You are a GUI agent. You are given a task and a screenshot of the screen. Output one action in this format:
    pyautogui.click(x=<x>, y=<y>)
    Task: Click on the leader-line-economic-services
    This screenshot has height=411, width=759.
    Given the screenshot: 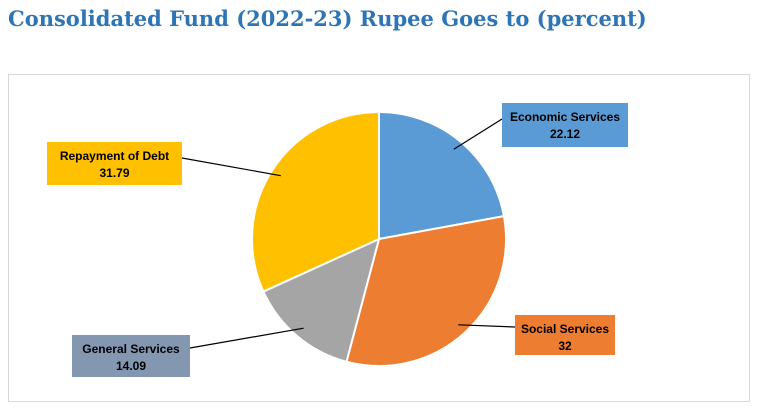 What is the action you would take?
    pyautogui.click(x=478, y=134)
    